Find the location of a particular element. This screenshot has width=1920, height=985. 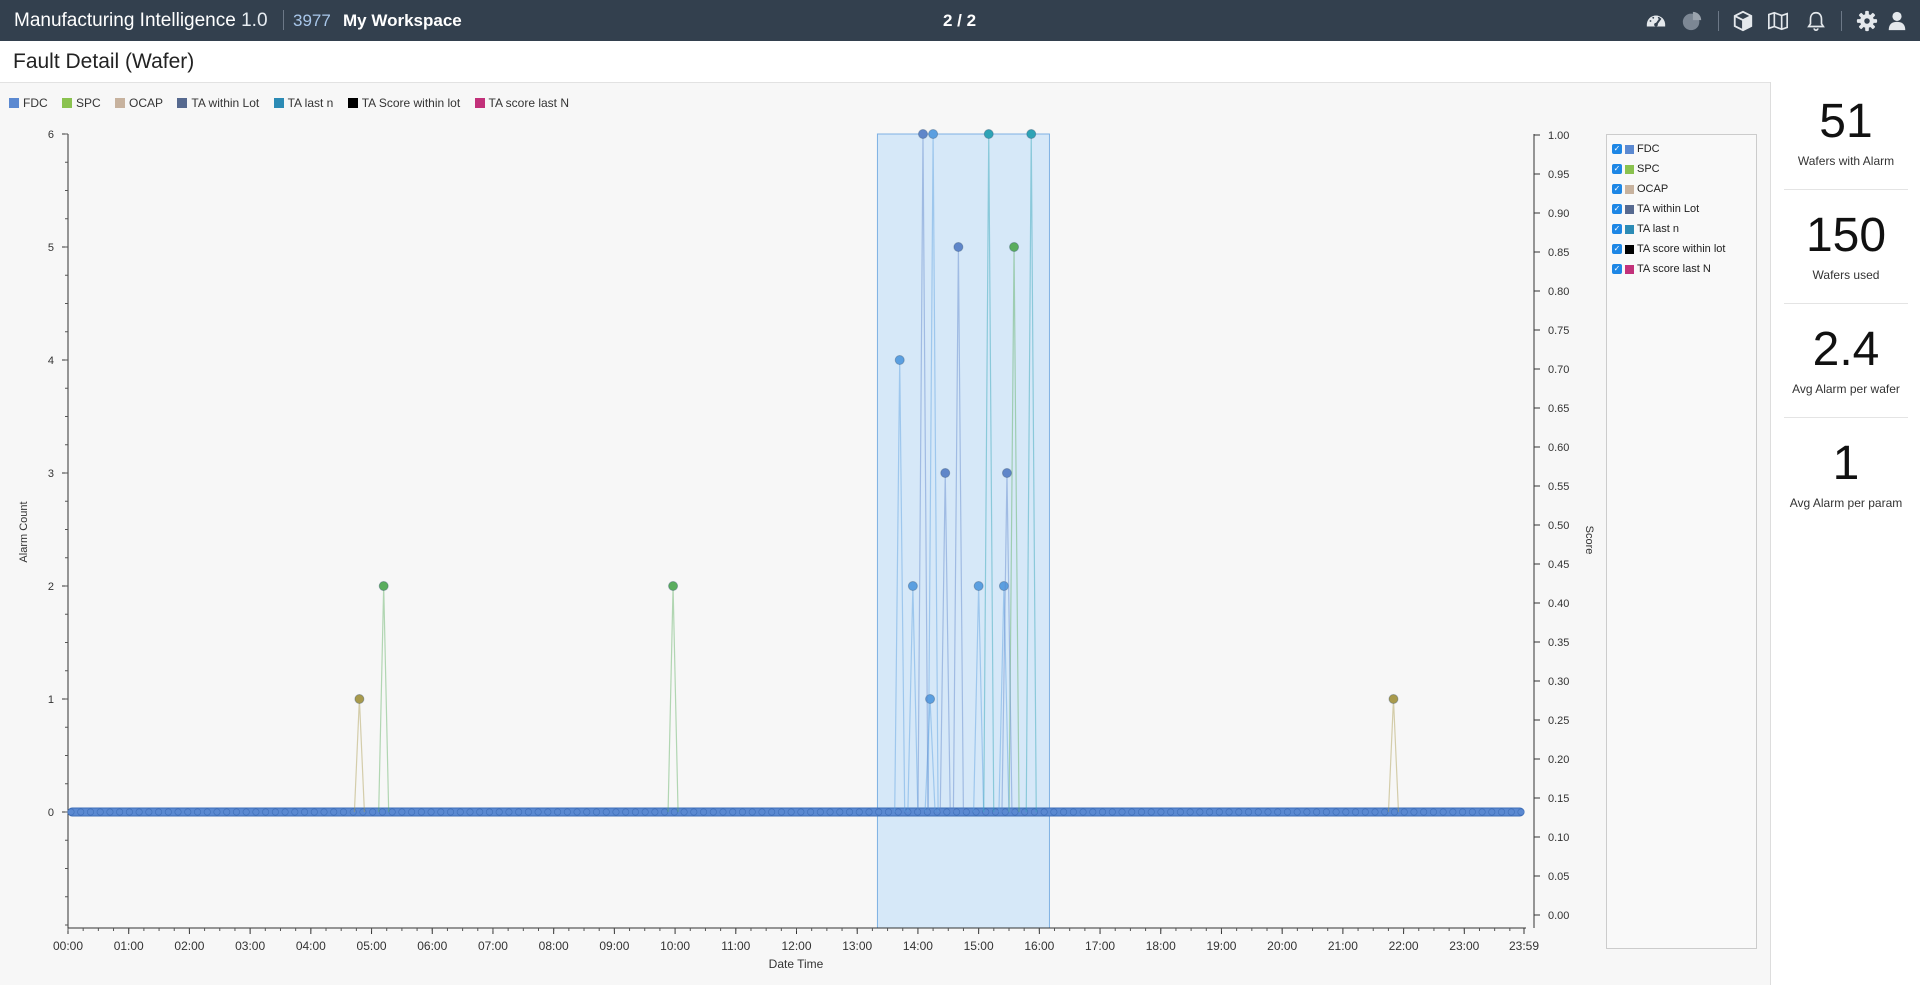

kpi-value: 1 is located at coordinates (1846, 463).